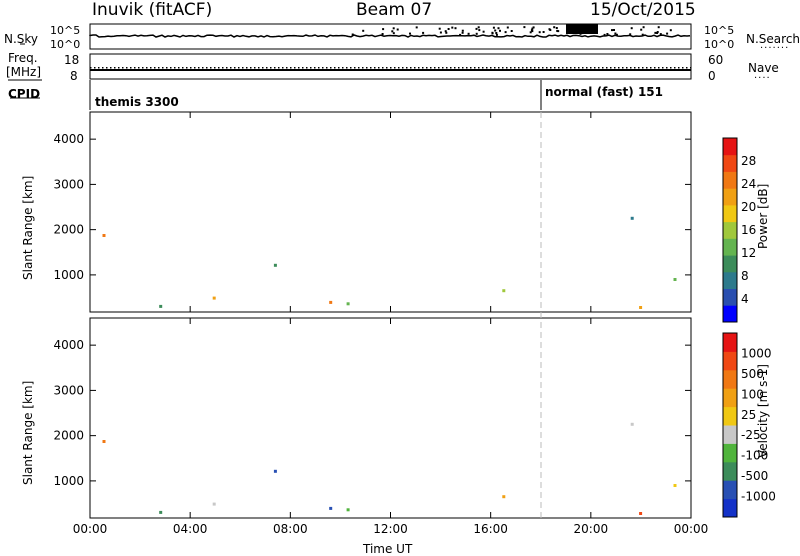 Image resolution: width=800 pixels, height=556 pixels. Describe the element at coordinates (68, 275) in the screenshot. I see `y-tick-label: 1000` at that location.